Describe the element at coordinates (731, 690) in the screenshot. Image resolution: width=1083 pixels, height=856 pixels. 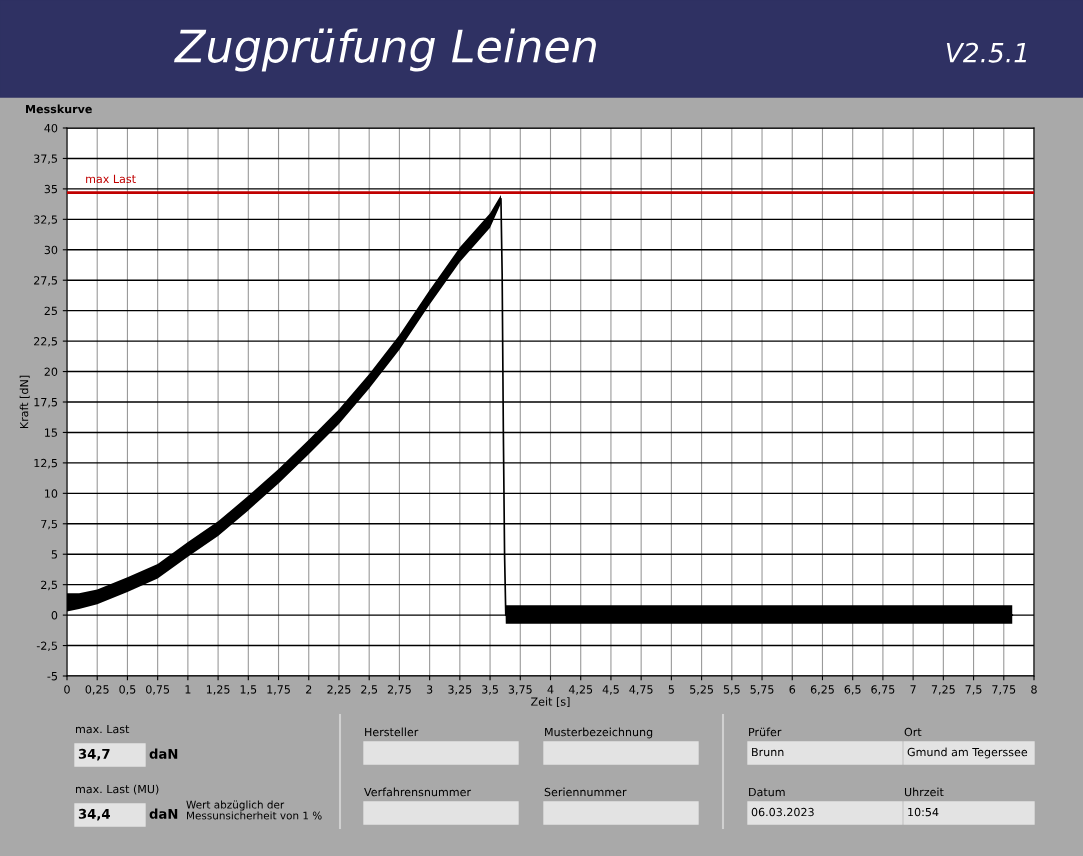
I see `x-tick-label: 5,5` at that location.